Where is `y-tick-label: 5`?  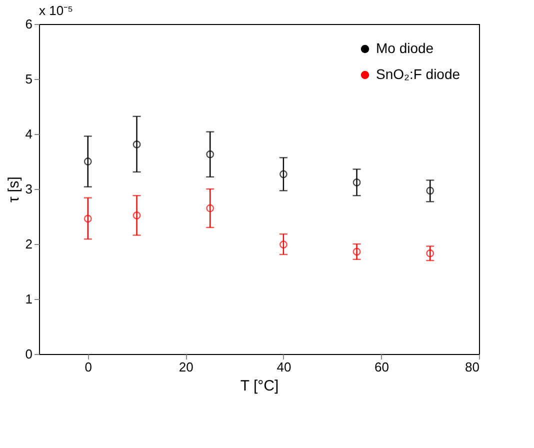
y-tick-label: 5 is located at coordinates (28, 79).